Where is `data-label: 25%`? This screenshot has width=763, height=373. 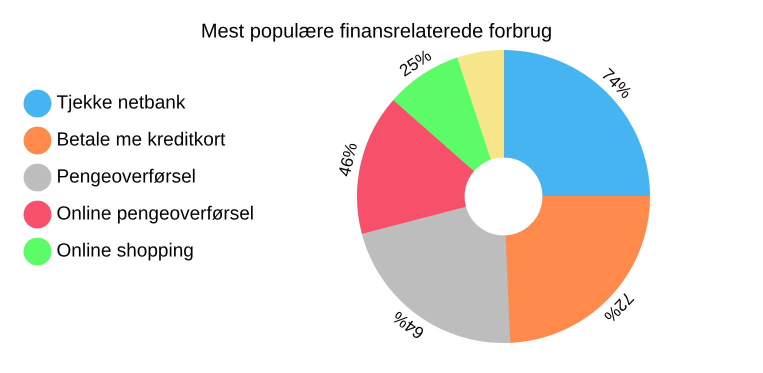 data-label: 25% is located at coordinates (415, 63).